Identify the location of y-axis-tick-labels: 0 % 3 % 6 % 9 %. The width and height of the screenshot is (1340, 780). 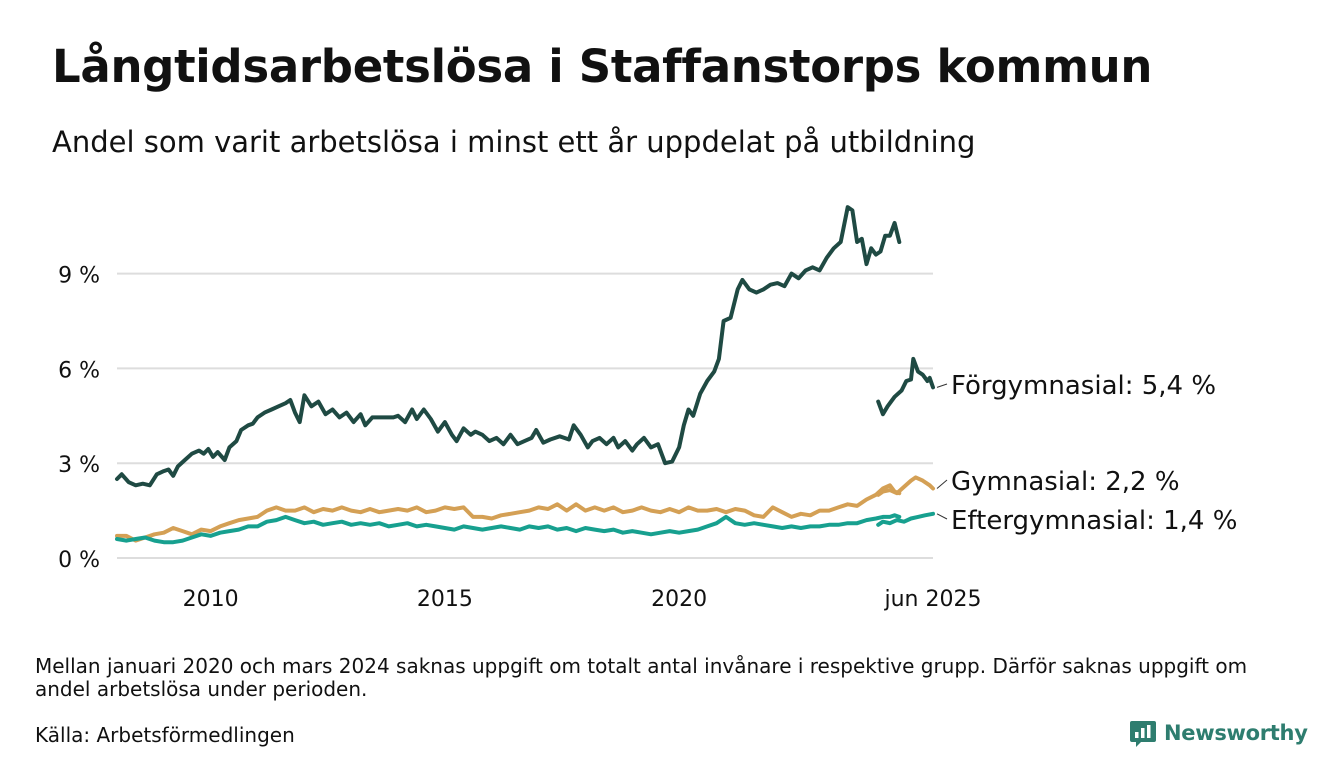
(79, 418).